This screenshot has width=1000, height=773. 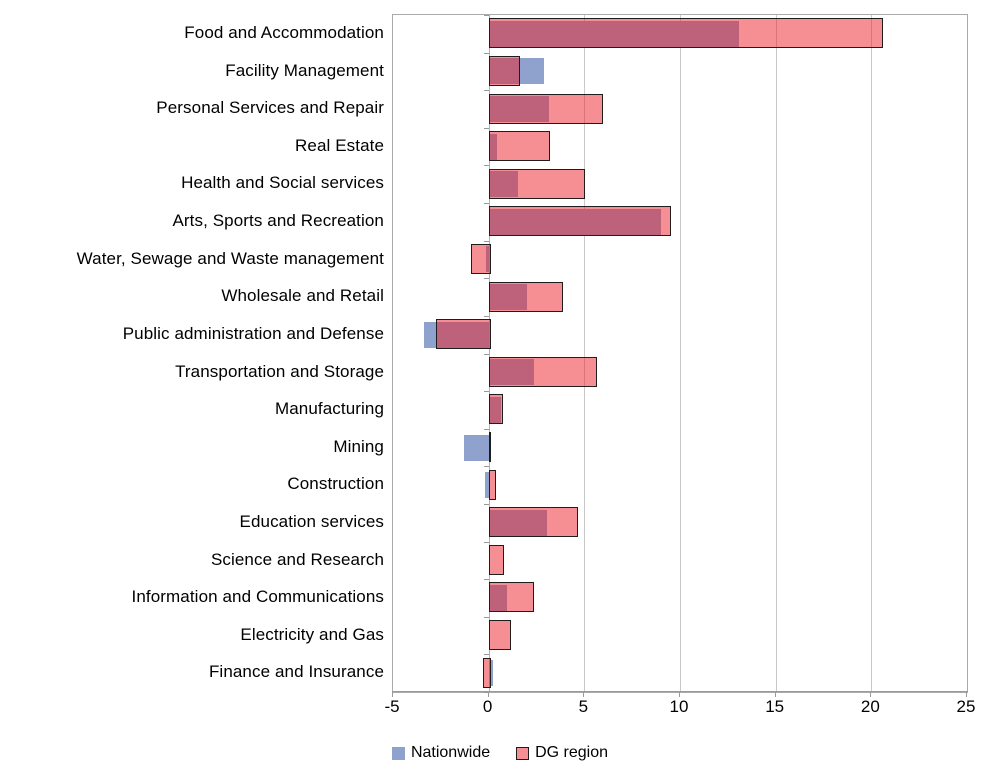 What do you see at coordinates (296, 672) in the screenshot?
I see `category-label: Finance and Insurance` at bounding box center [296, 672].